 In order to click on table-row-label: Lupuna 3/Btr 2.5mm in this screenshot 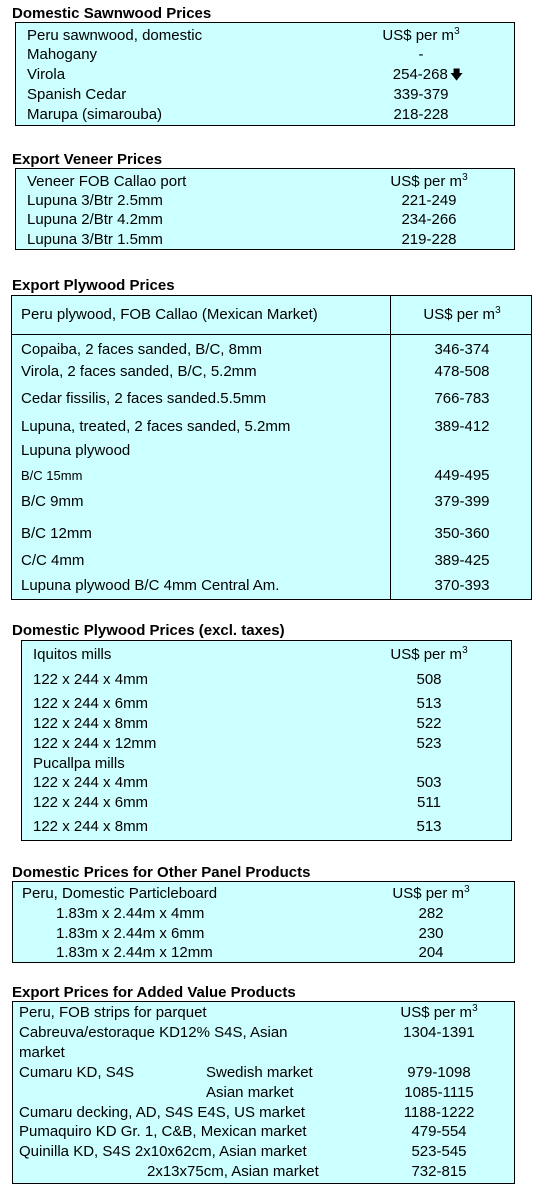, I will do `click(95, 200)`.